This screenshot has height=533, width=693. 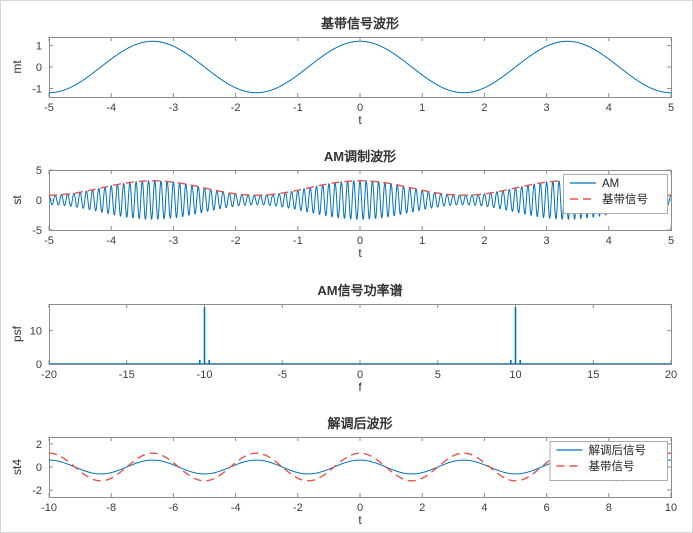 What do you see at coordinates (671, 375) in the screenshot?
I see `x-tick-label: 20` at bounding box center [671, 375].